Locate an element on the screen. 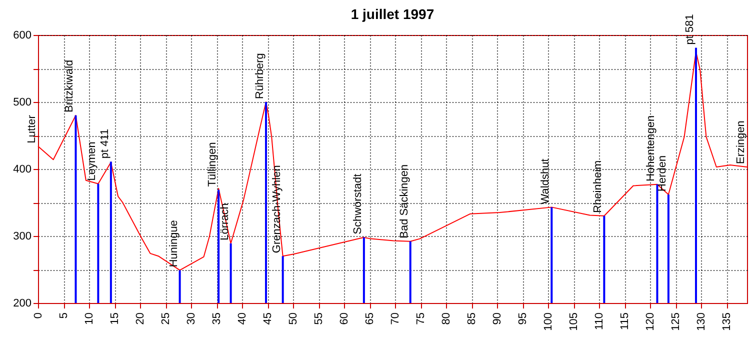 This screenshot has width=756, height=337. chart-title: 1 juillet 1997 is located at coordinates (392, 14).